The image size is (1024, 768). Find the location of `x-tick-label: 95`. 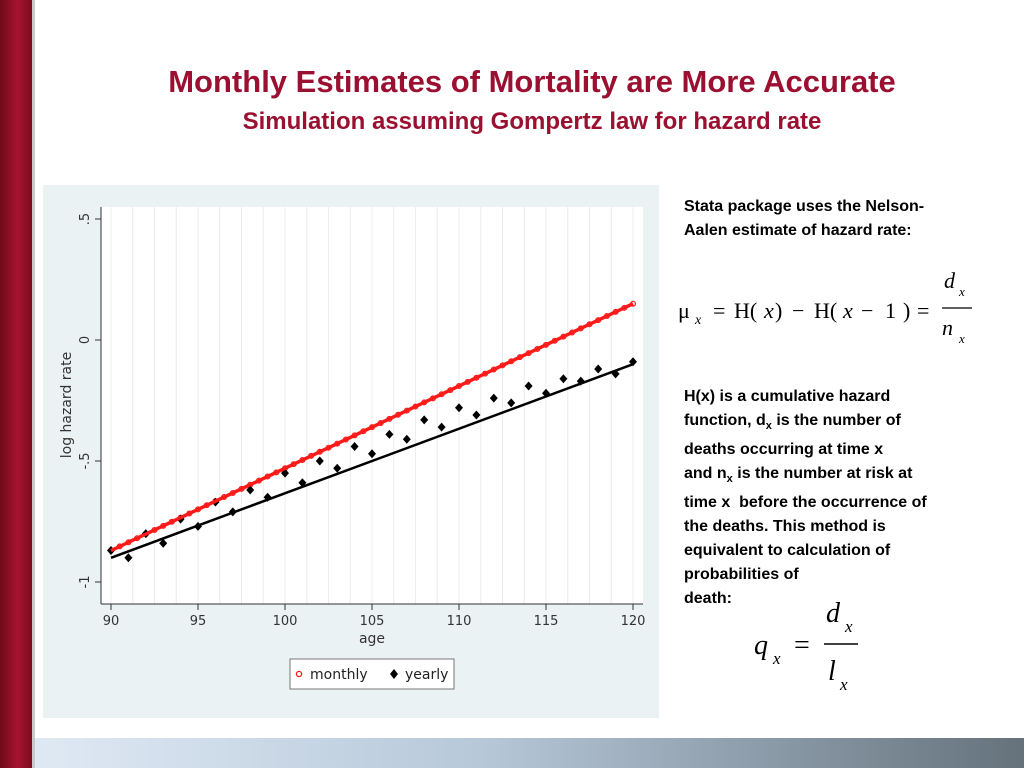

x-tick-label: 95 is located at coordinates (198, 621).